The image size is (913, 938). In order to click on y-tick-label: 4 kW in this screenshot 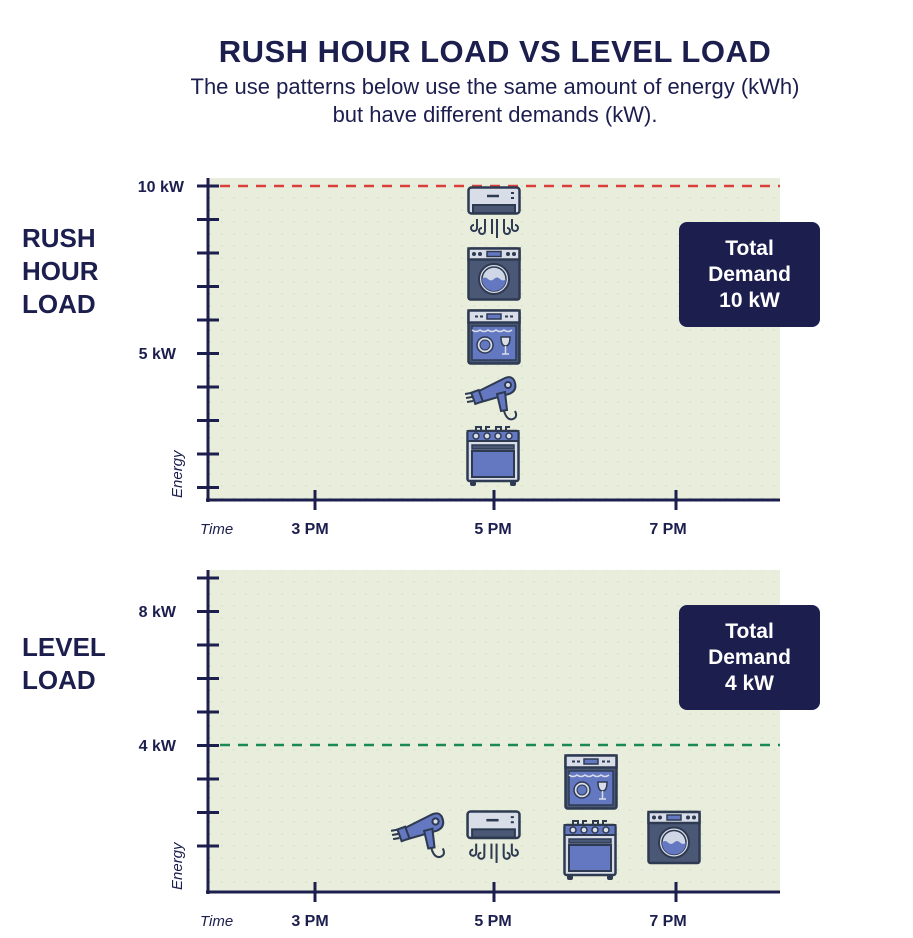, I will do `click(158, 746)`.